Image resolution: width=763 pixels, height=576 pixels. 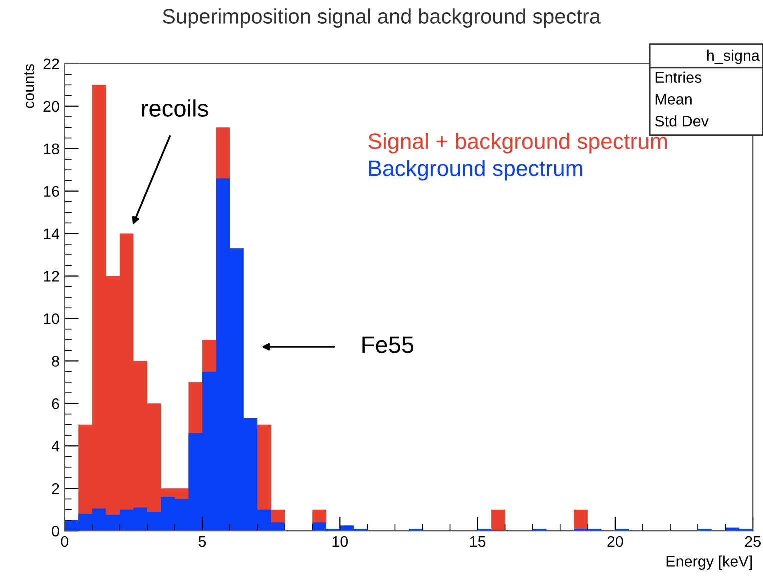 I want to click on x-tick-label: 5, so click(x=202, y=542).